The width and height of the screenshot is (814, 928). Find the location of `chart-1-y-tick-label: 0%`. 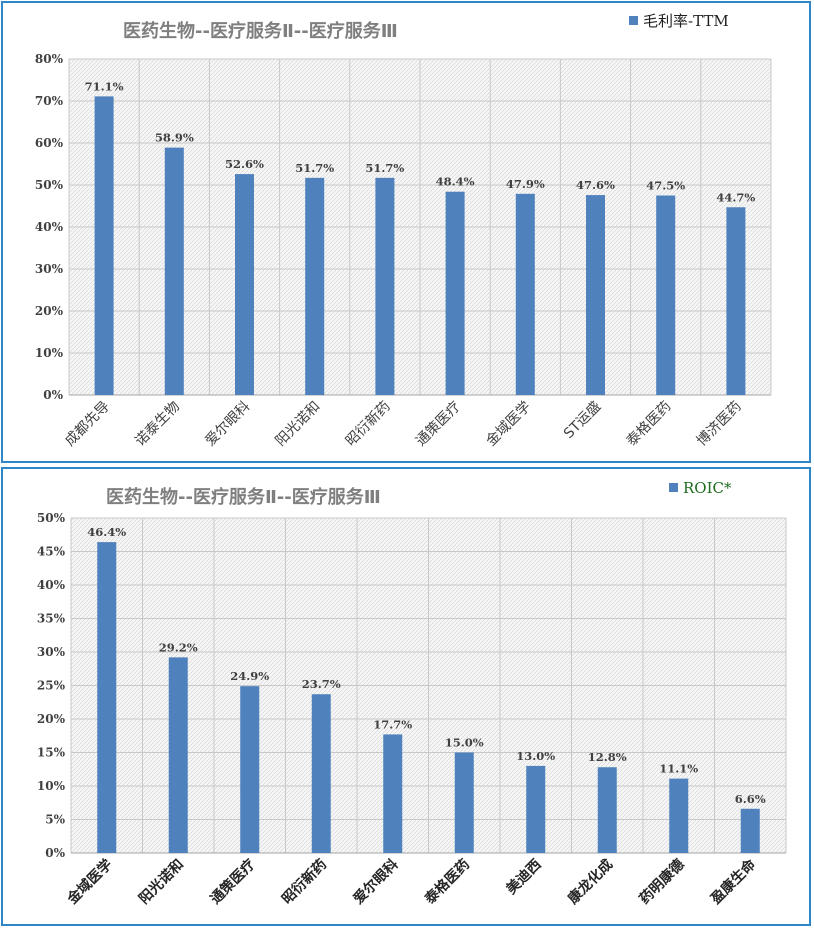

chart-1-y-tick-label: 0% is located at coordinates (53, 395).